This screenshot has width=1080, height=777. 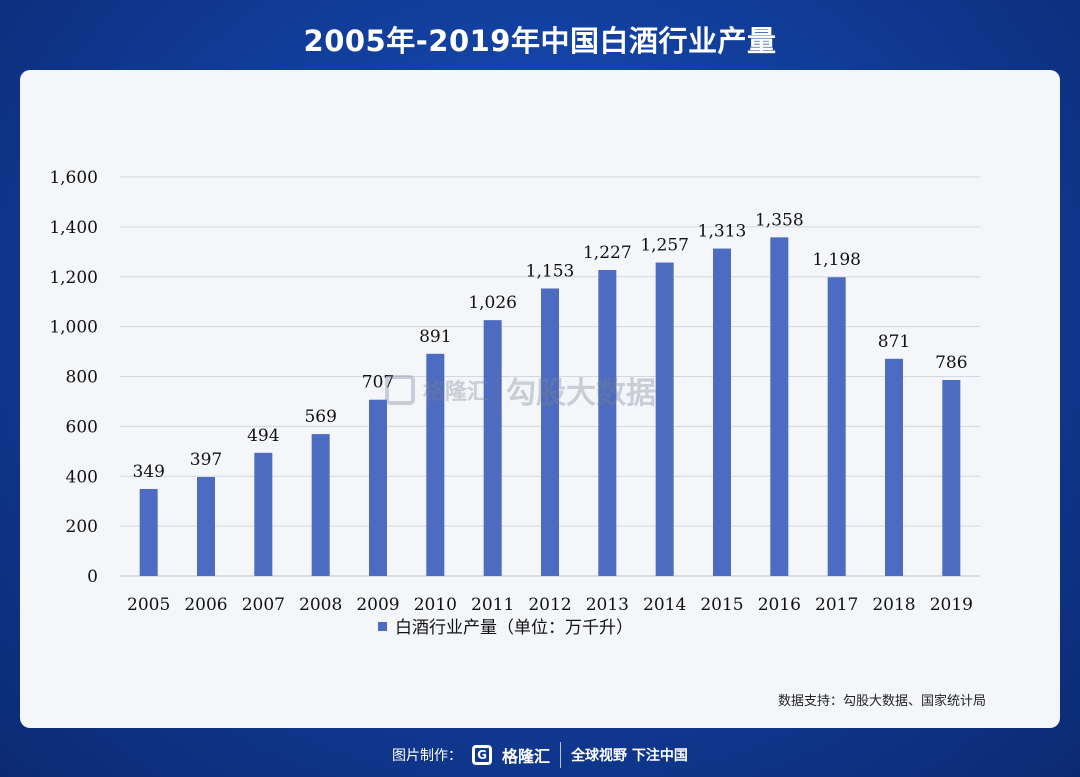 What do you see at coordinates (607, 605) in the screenshot?
I see `x-tick-label: 2013` at bounding box center [607, 605].